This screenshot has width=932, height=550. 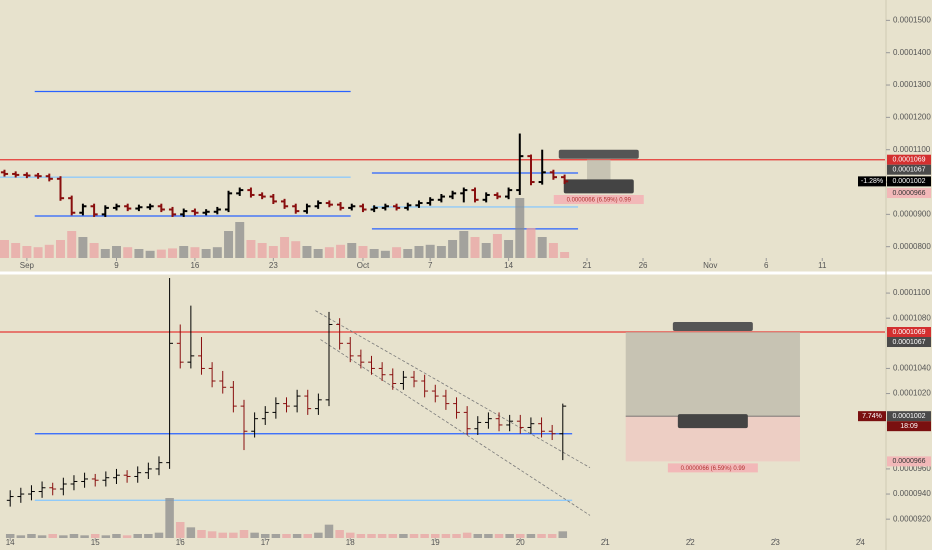 What do you see at coordinates (912, 393) in the screenshot?
I see `y-tick-label: 0.0001020` at bounding box center [912, 393].